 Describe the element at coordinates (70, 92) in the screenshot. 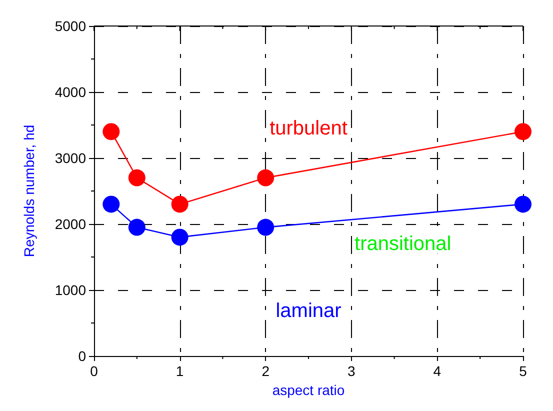

I see `y-tick-label: 4000` at that location.